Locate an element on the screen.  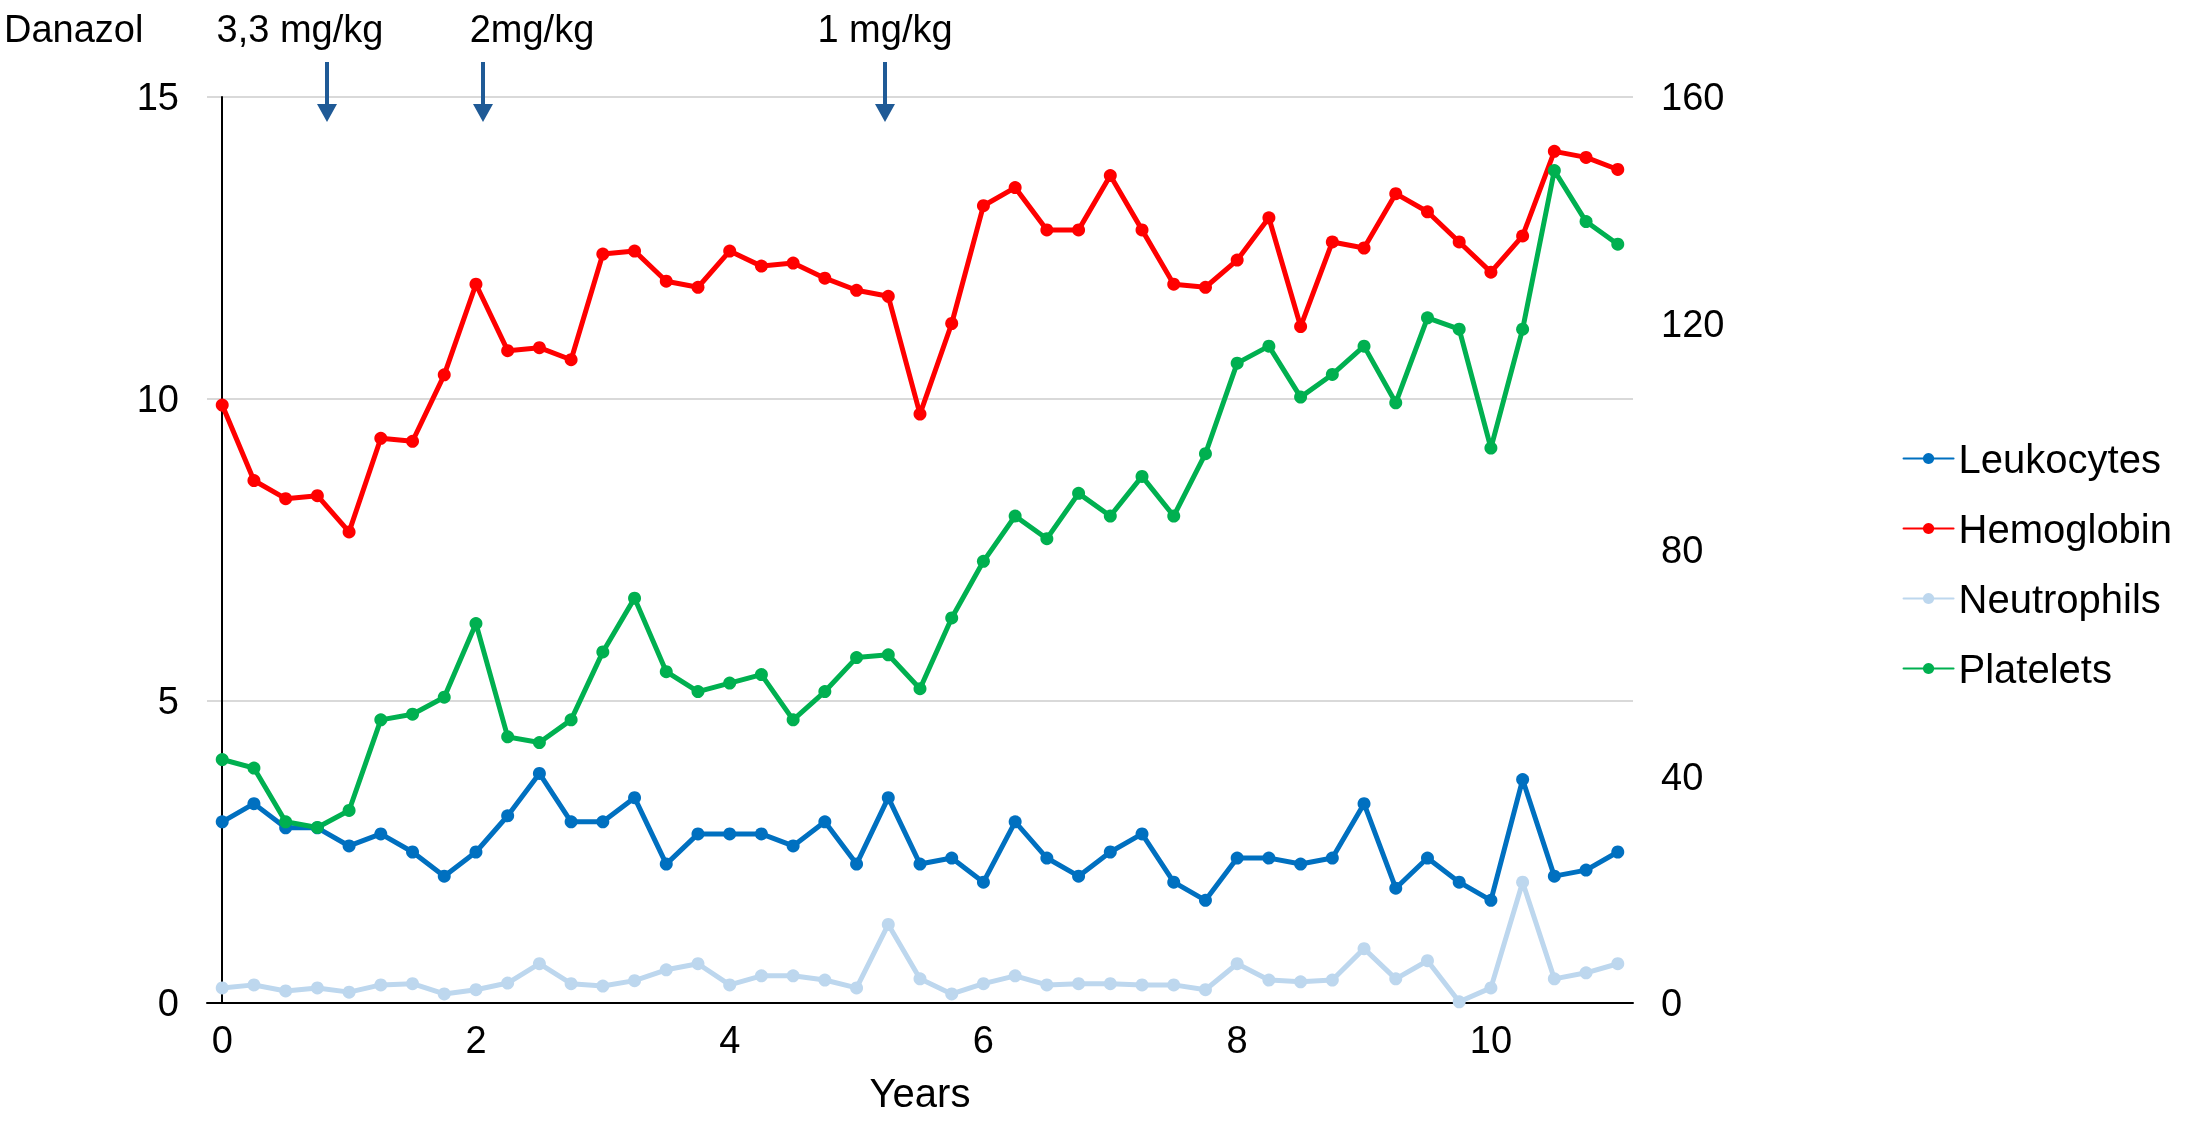
x-tick-label: 0 is located at coordinates (222, 1040).